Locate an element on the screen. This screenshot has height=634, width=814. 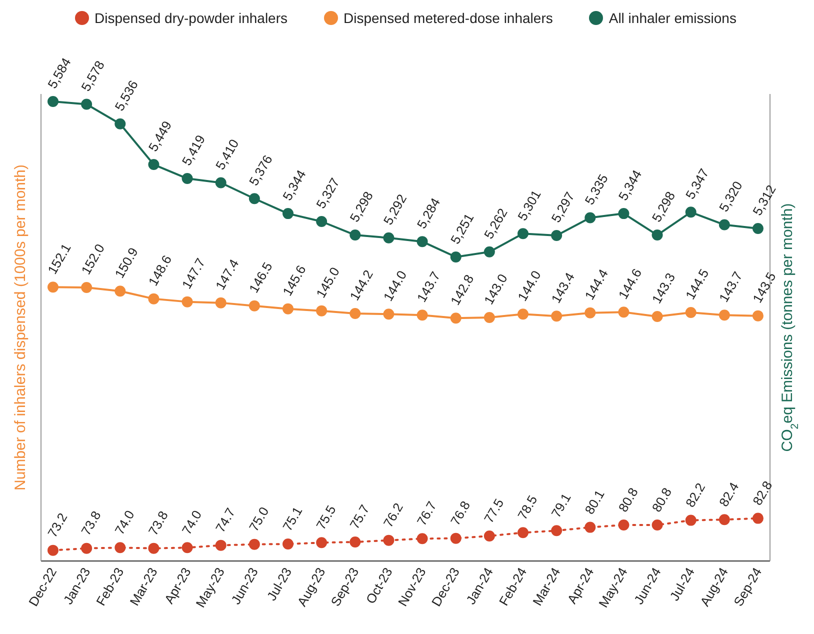
legend-label: Dispensed metered-dose inhalers is located at coordinates (448, 18).